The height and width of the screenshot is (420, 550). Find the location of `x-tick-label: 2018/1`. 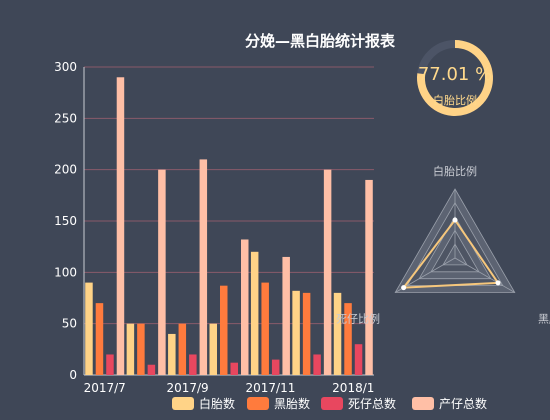

x-tick-label: 2018/1 is located at coordinates (353, 388).